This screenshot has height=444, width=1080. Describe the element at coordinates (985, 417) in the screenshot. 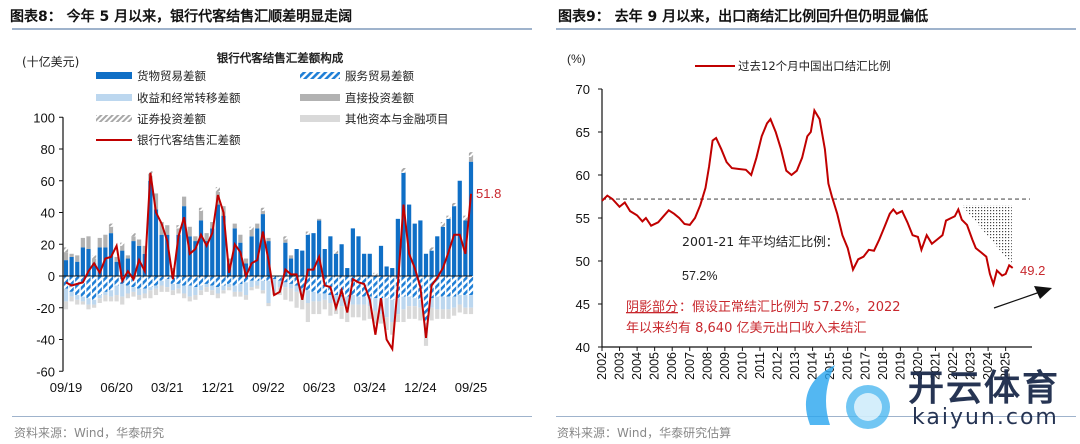

I see `watermark-en: kaiyun.com` at that location.